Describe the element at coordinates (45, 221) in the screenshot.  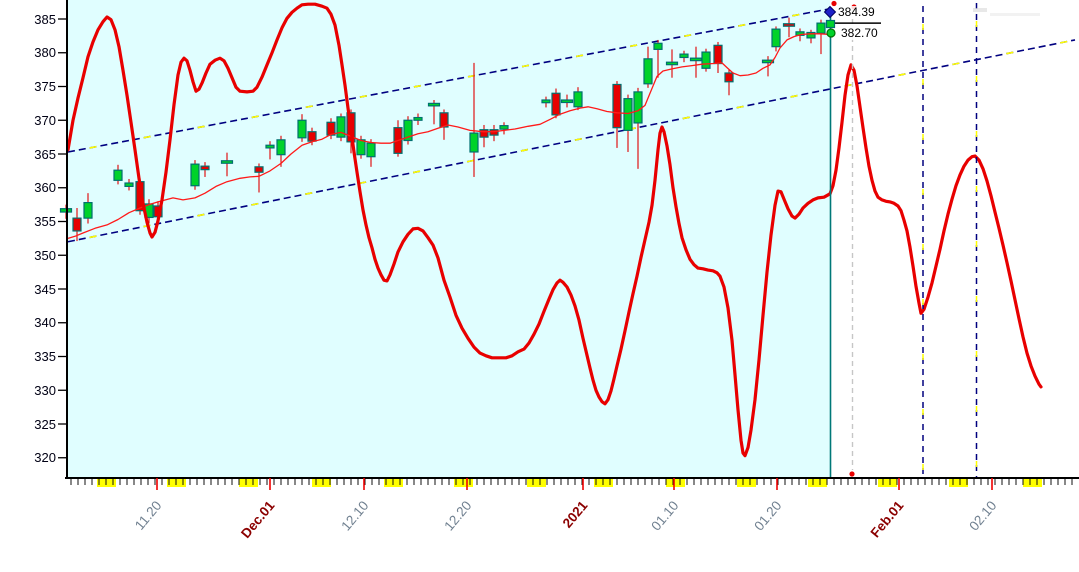
I see `y-axis-label: 355` at that location.